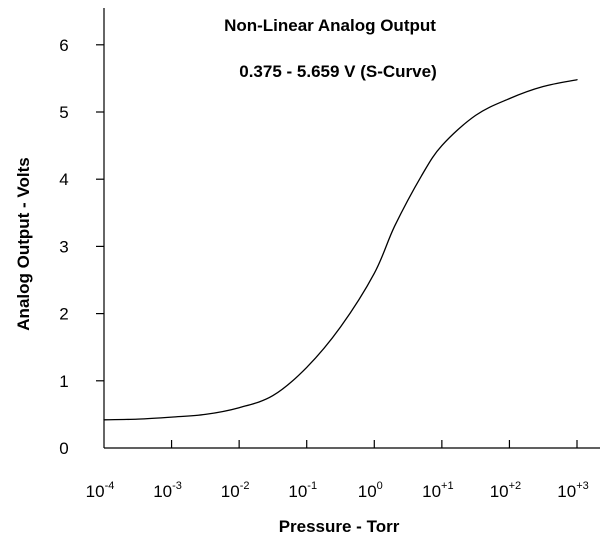  I want to click on y-tick-label: 2, so click(63, 314).